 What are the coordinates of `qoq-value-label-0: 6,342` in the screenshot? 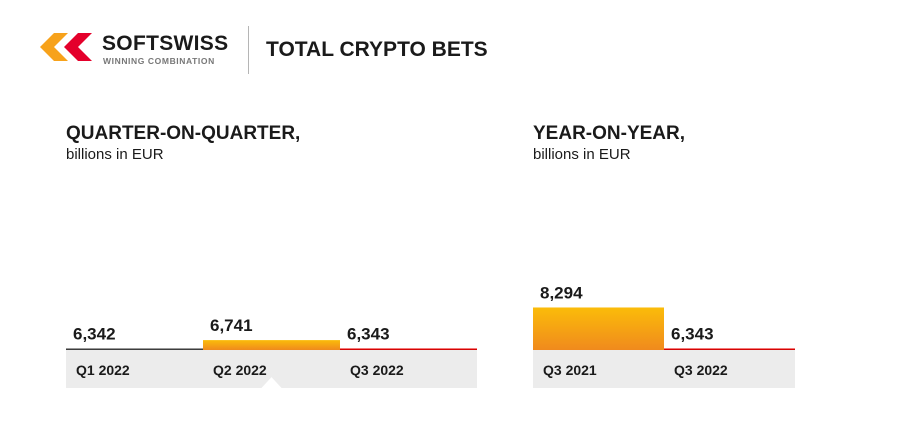 It's located at (94, 333).